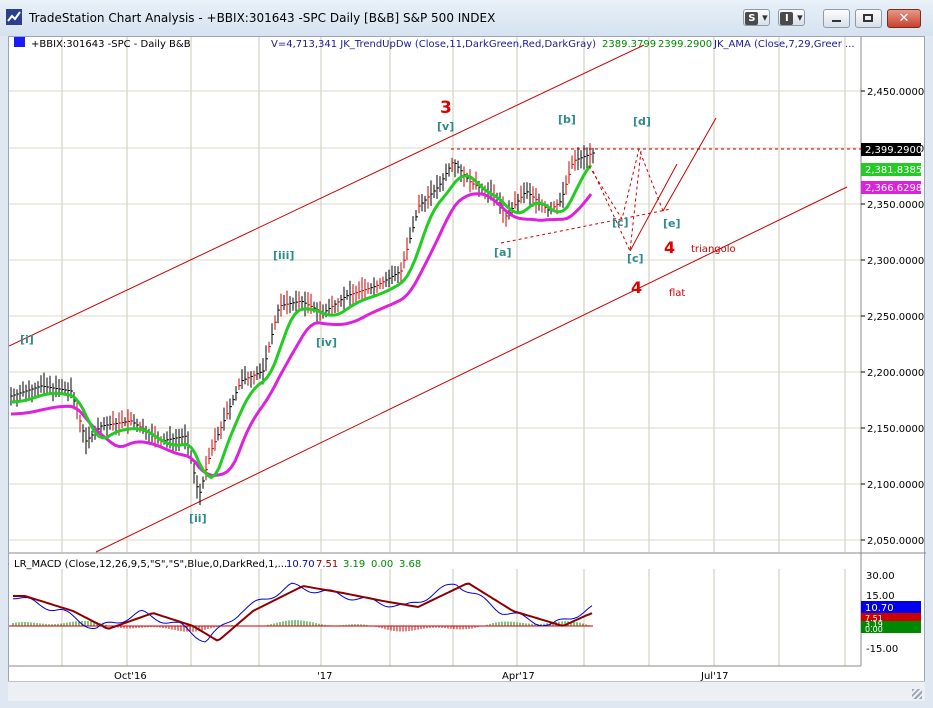  What do you see at coordinates (283, 255) in the screenshot?
I see `wave-label-iii: [iii]` at bounding box center [283, 255].